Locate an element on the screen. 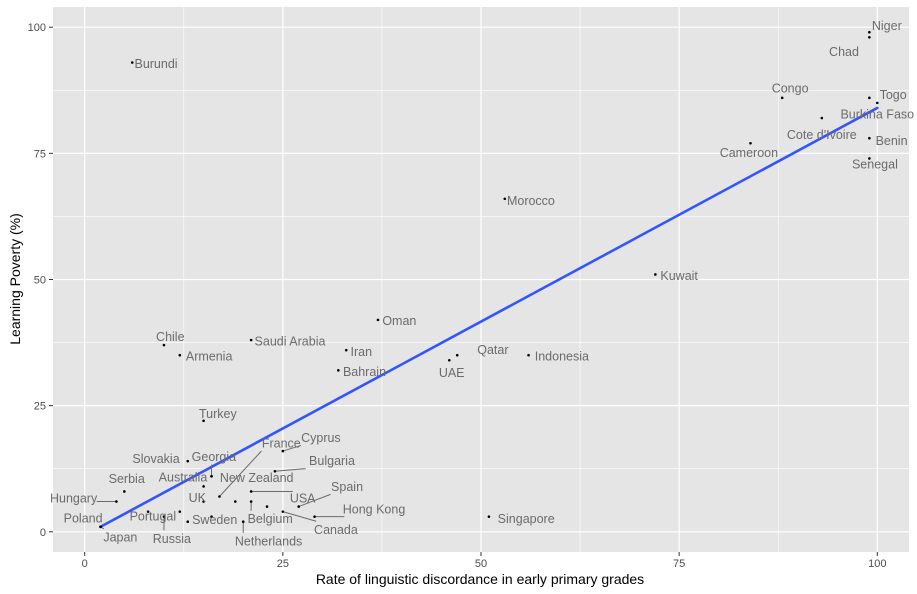 This screenshot has width=917, height=594. leader-layer is located at coordinates (220, 488).